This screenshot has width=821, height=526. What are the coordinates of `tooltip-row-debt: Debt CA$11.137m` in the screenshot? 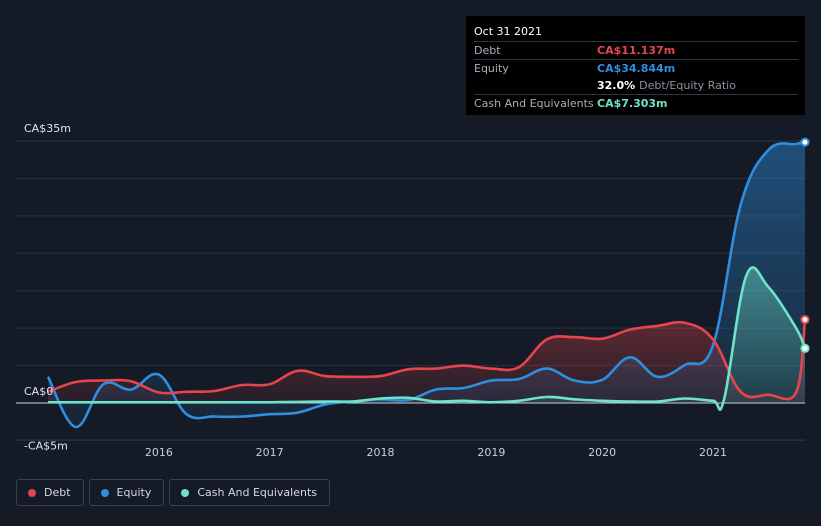 It's located at (636, 50).